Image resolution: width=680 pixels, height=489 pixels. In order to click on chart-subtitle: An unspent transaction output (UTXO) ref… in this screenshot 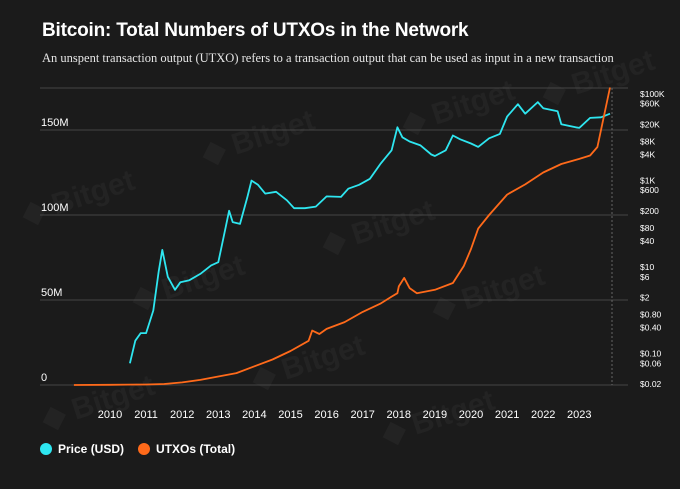, I will do `click(328, 58)`.